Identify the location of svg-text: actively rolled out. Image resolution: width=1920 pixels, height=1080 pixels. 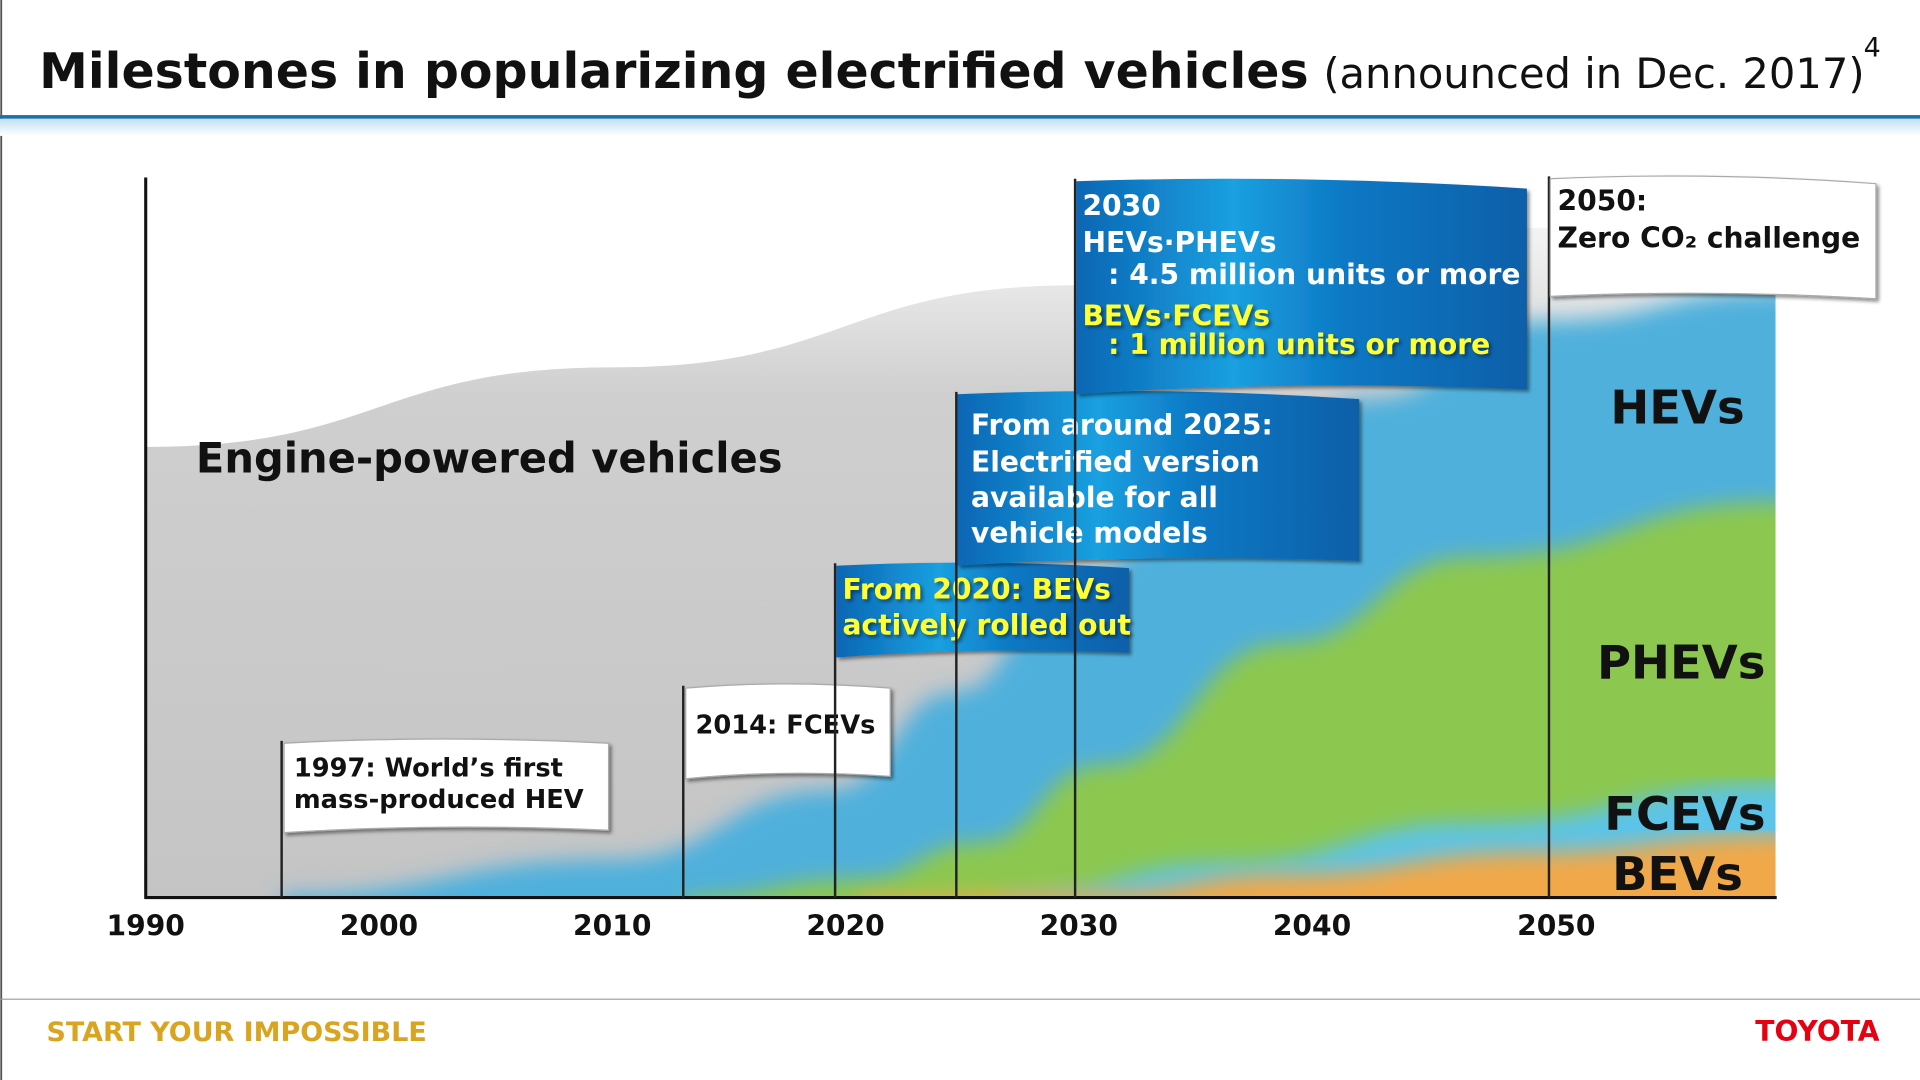
(986, 624).